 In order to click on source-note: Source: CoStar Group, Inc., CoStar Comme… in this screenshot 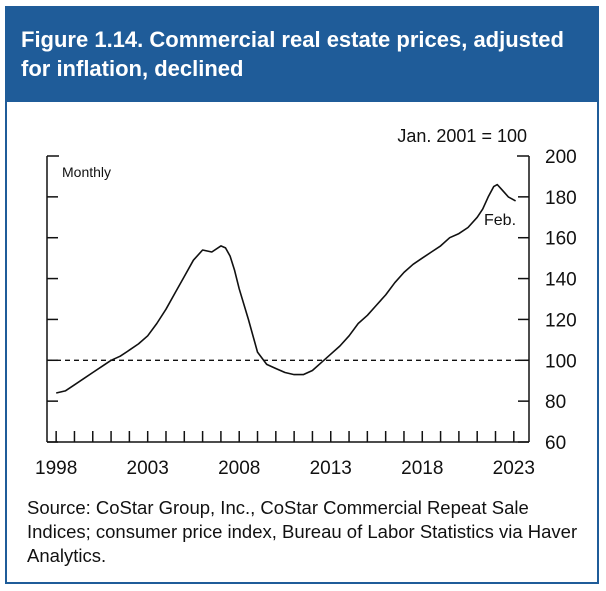, I will do `click(302, 531)`.